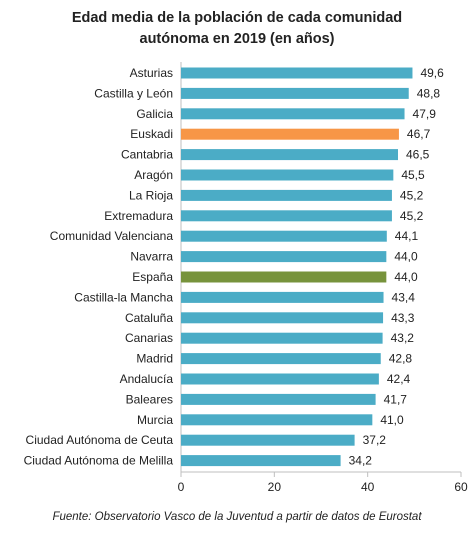  What do you see at coordinates (151, 134) in the screenshot?
I see `category-label: Euskadi` at bounding box center [151, 134].